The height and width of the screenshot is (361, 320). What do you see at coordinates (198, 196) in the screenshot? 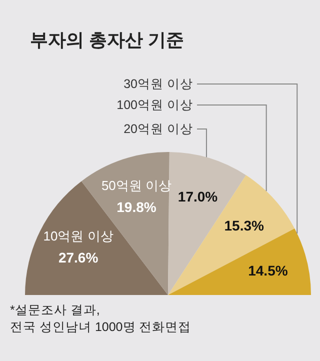
I see `data-label: 17.0%` at bounding box center [198, 196].